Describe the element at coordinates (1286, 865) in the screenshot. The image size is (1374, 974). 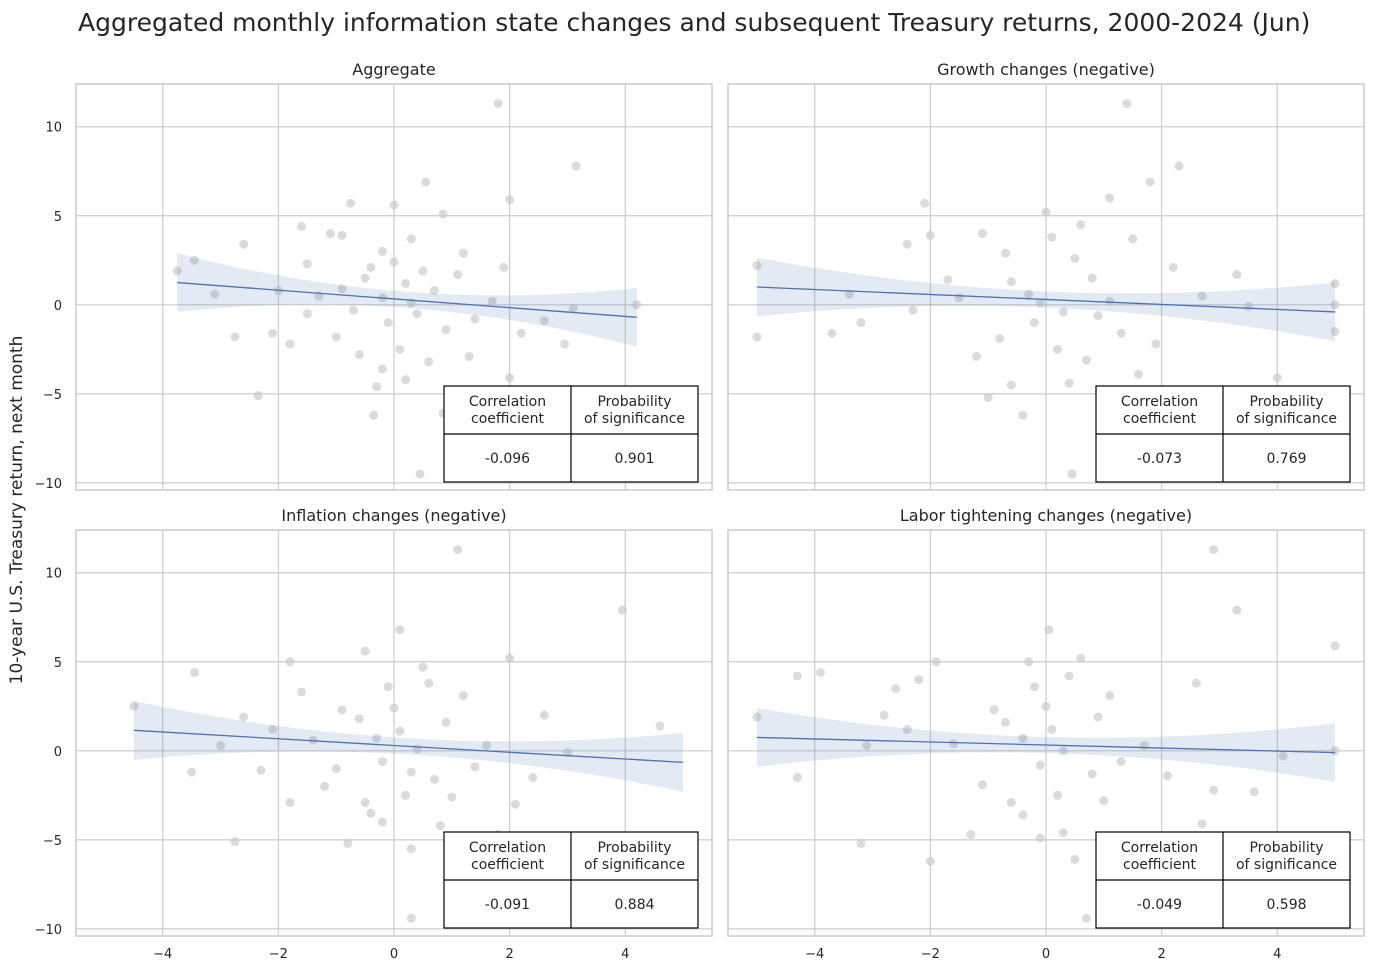
I see `table-header: of significance` at that location.